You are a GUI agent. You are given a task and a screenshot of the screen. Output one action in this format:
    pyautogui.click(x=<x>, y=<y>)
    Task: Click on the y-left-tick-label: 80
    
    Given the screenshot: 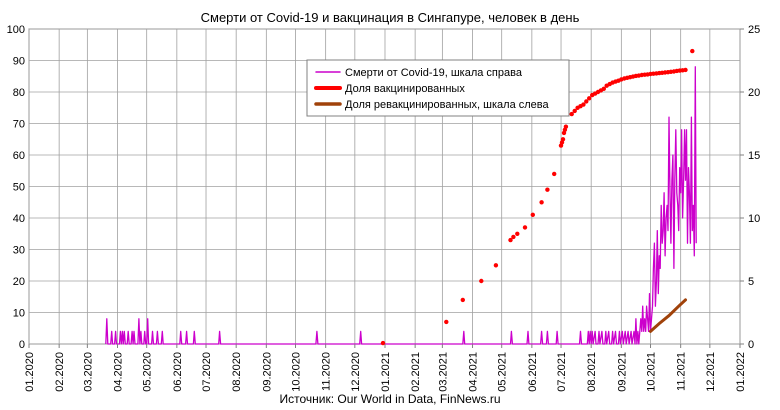 What is the action you would take?
    pyautogui.click(x=19, y=93)
    